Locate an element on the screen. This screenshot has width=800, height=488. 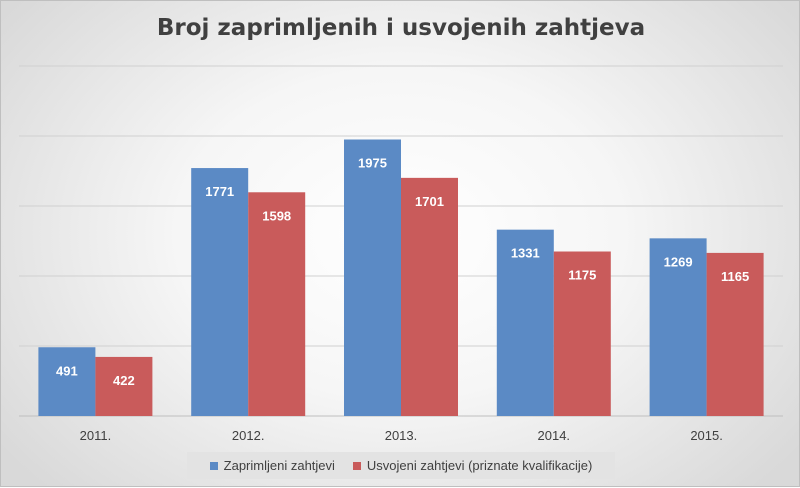
legend-swatch-usvojeni is located at coordinates (356, 465).